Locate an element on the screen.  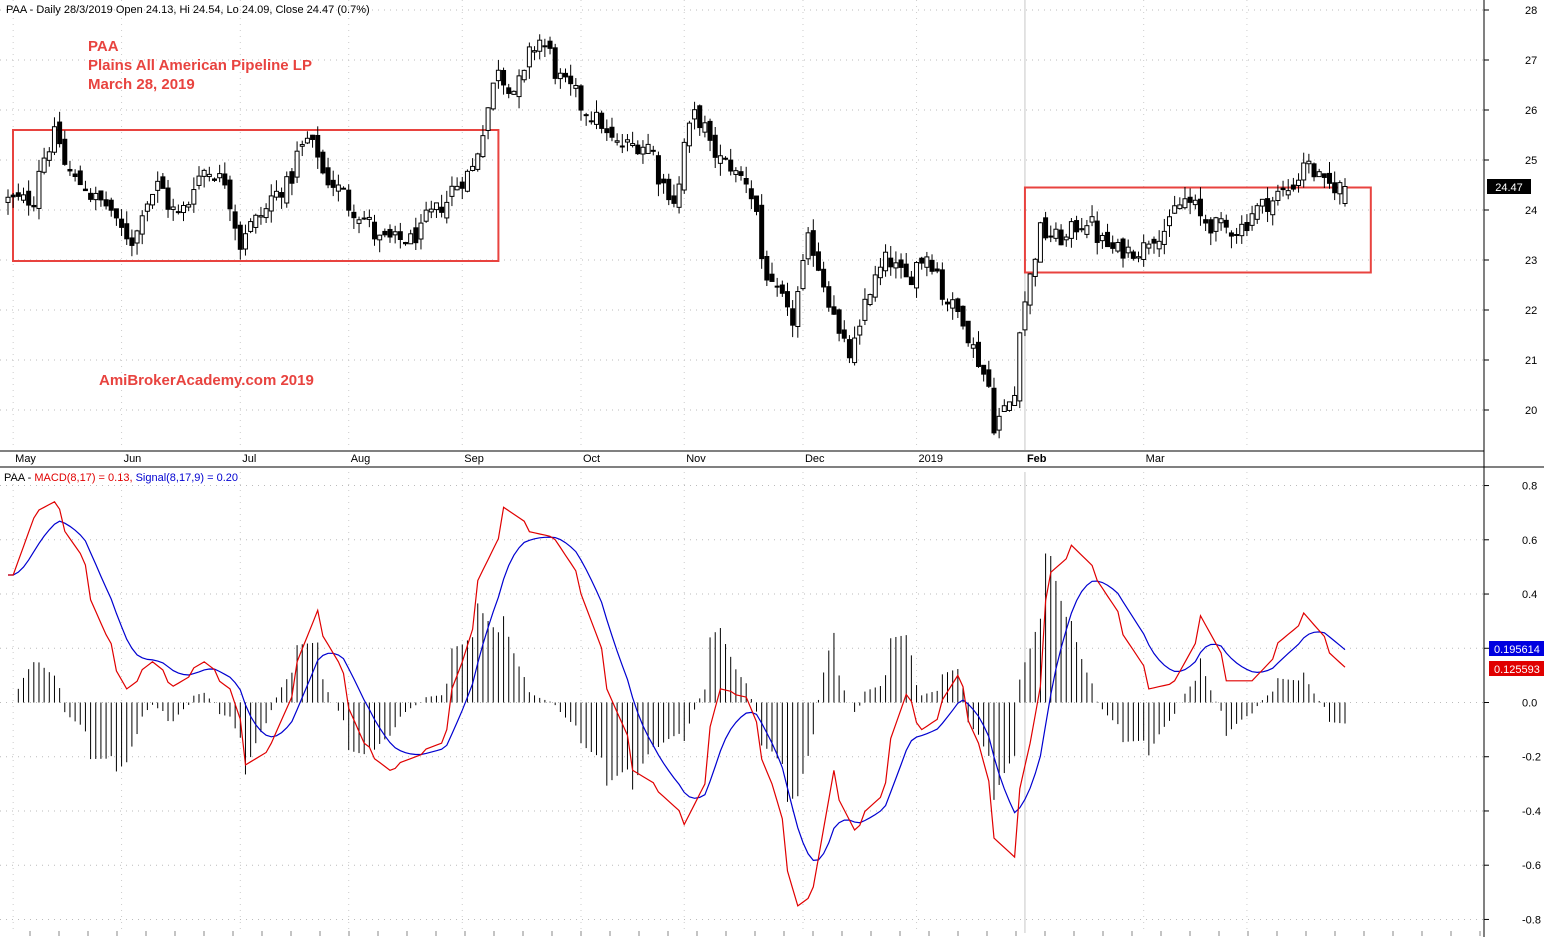
signal-header: Signal(8,17,9) = 0.20 is located at coordinates (187, 478).